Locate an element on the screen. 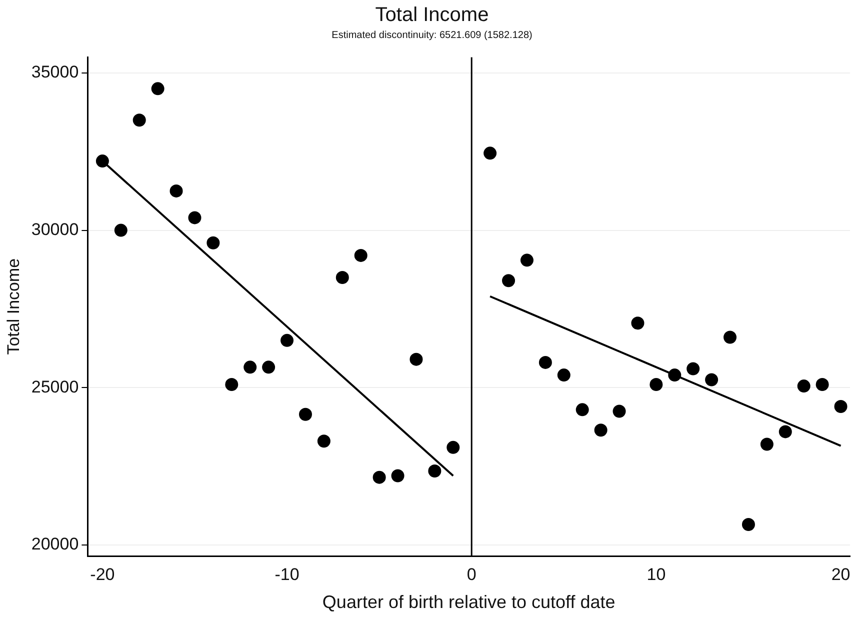  chart-title: Total Income is located at coordinates (432, 15).